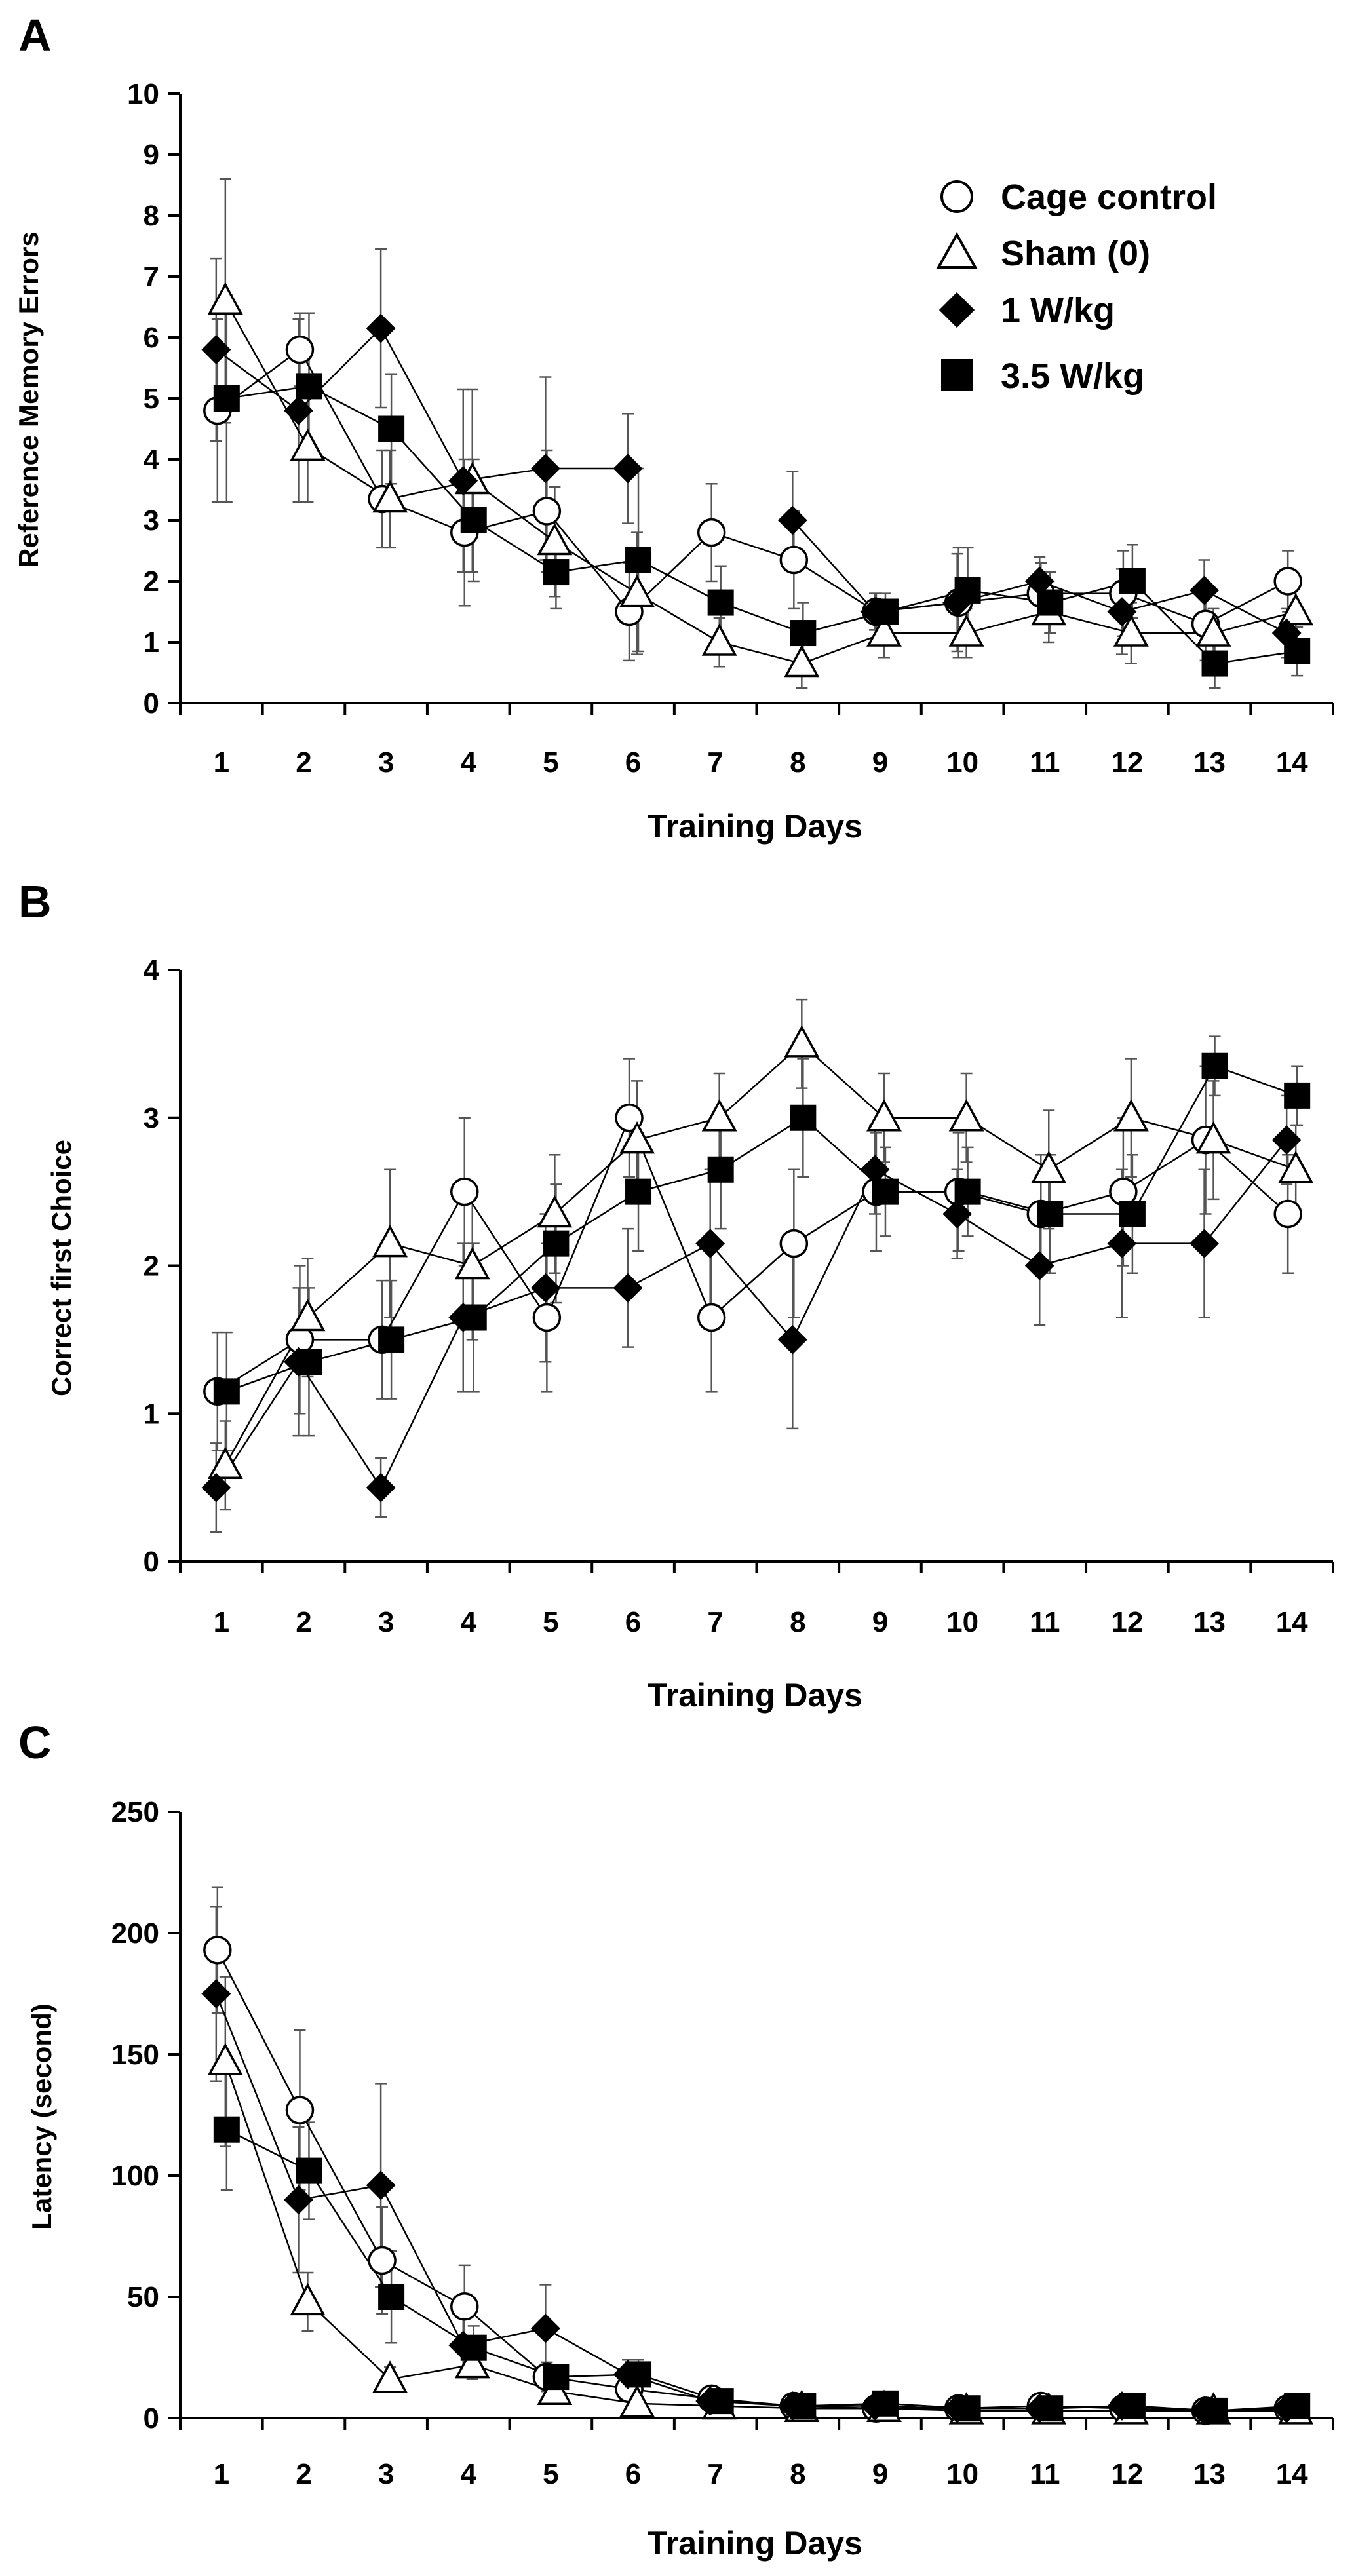 This screenshot has height=2576, width=1354. Describe the element at coordinates (35, 1742) in the screenshot. I see `panel-c-letter: C` at that location.